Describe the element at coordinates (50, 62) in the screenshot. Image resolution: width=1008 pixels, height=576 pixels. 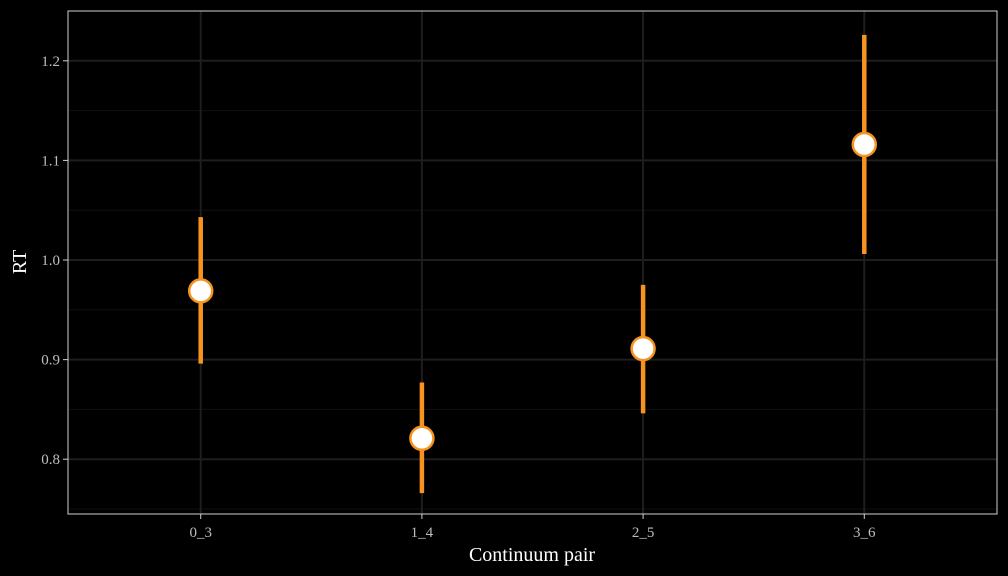
I see `y-tick-label: 1.2` at that location.